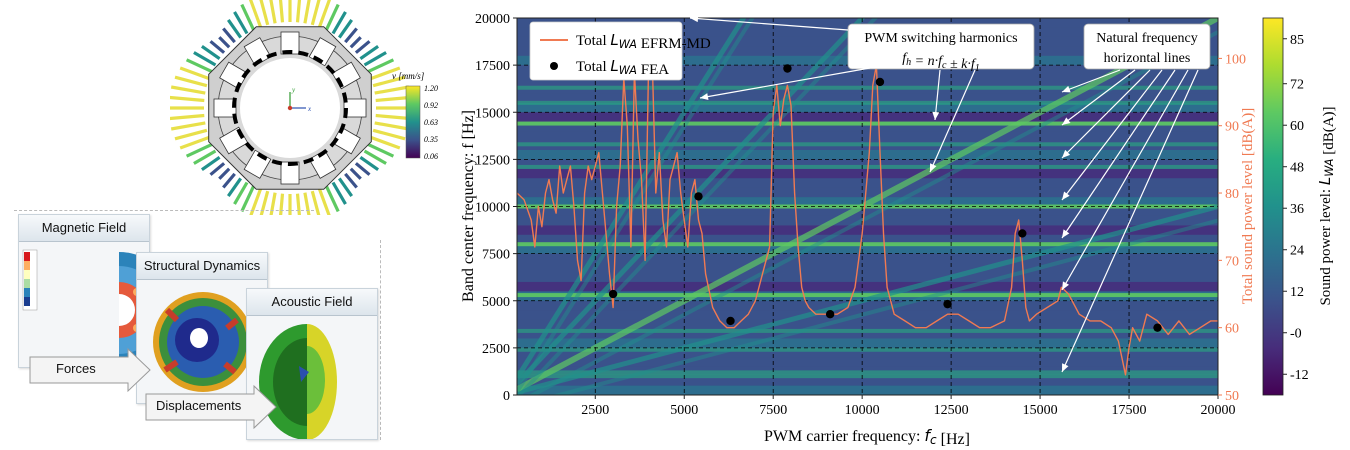 The height and width of the screenshot is (450, 1350). I want to click on natural-frequency-text-2: horizontal lines, so click(1147, 58).